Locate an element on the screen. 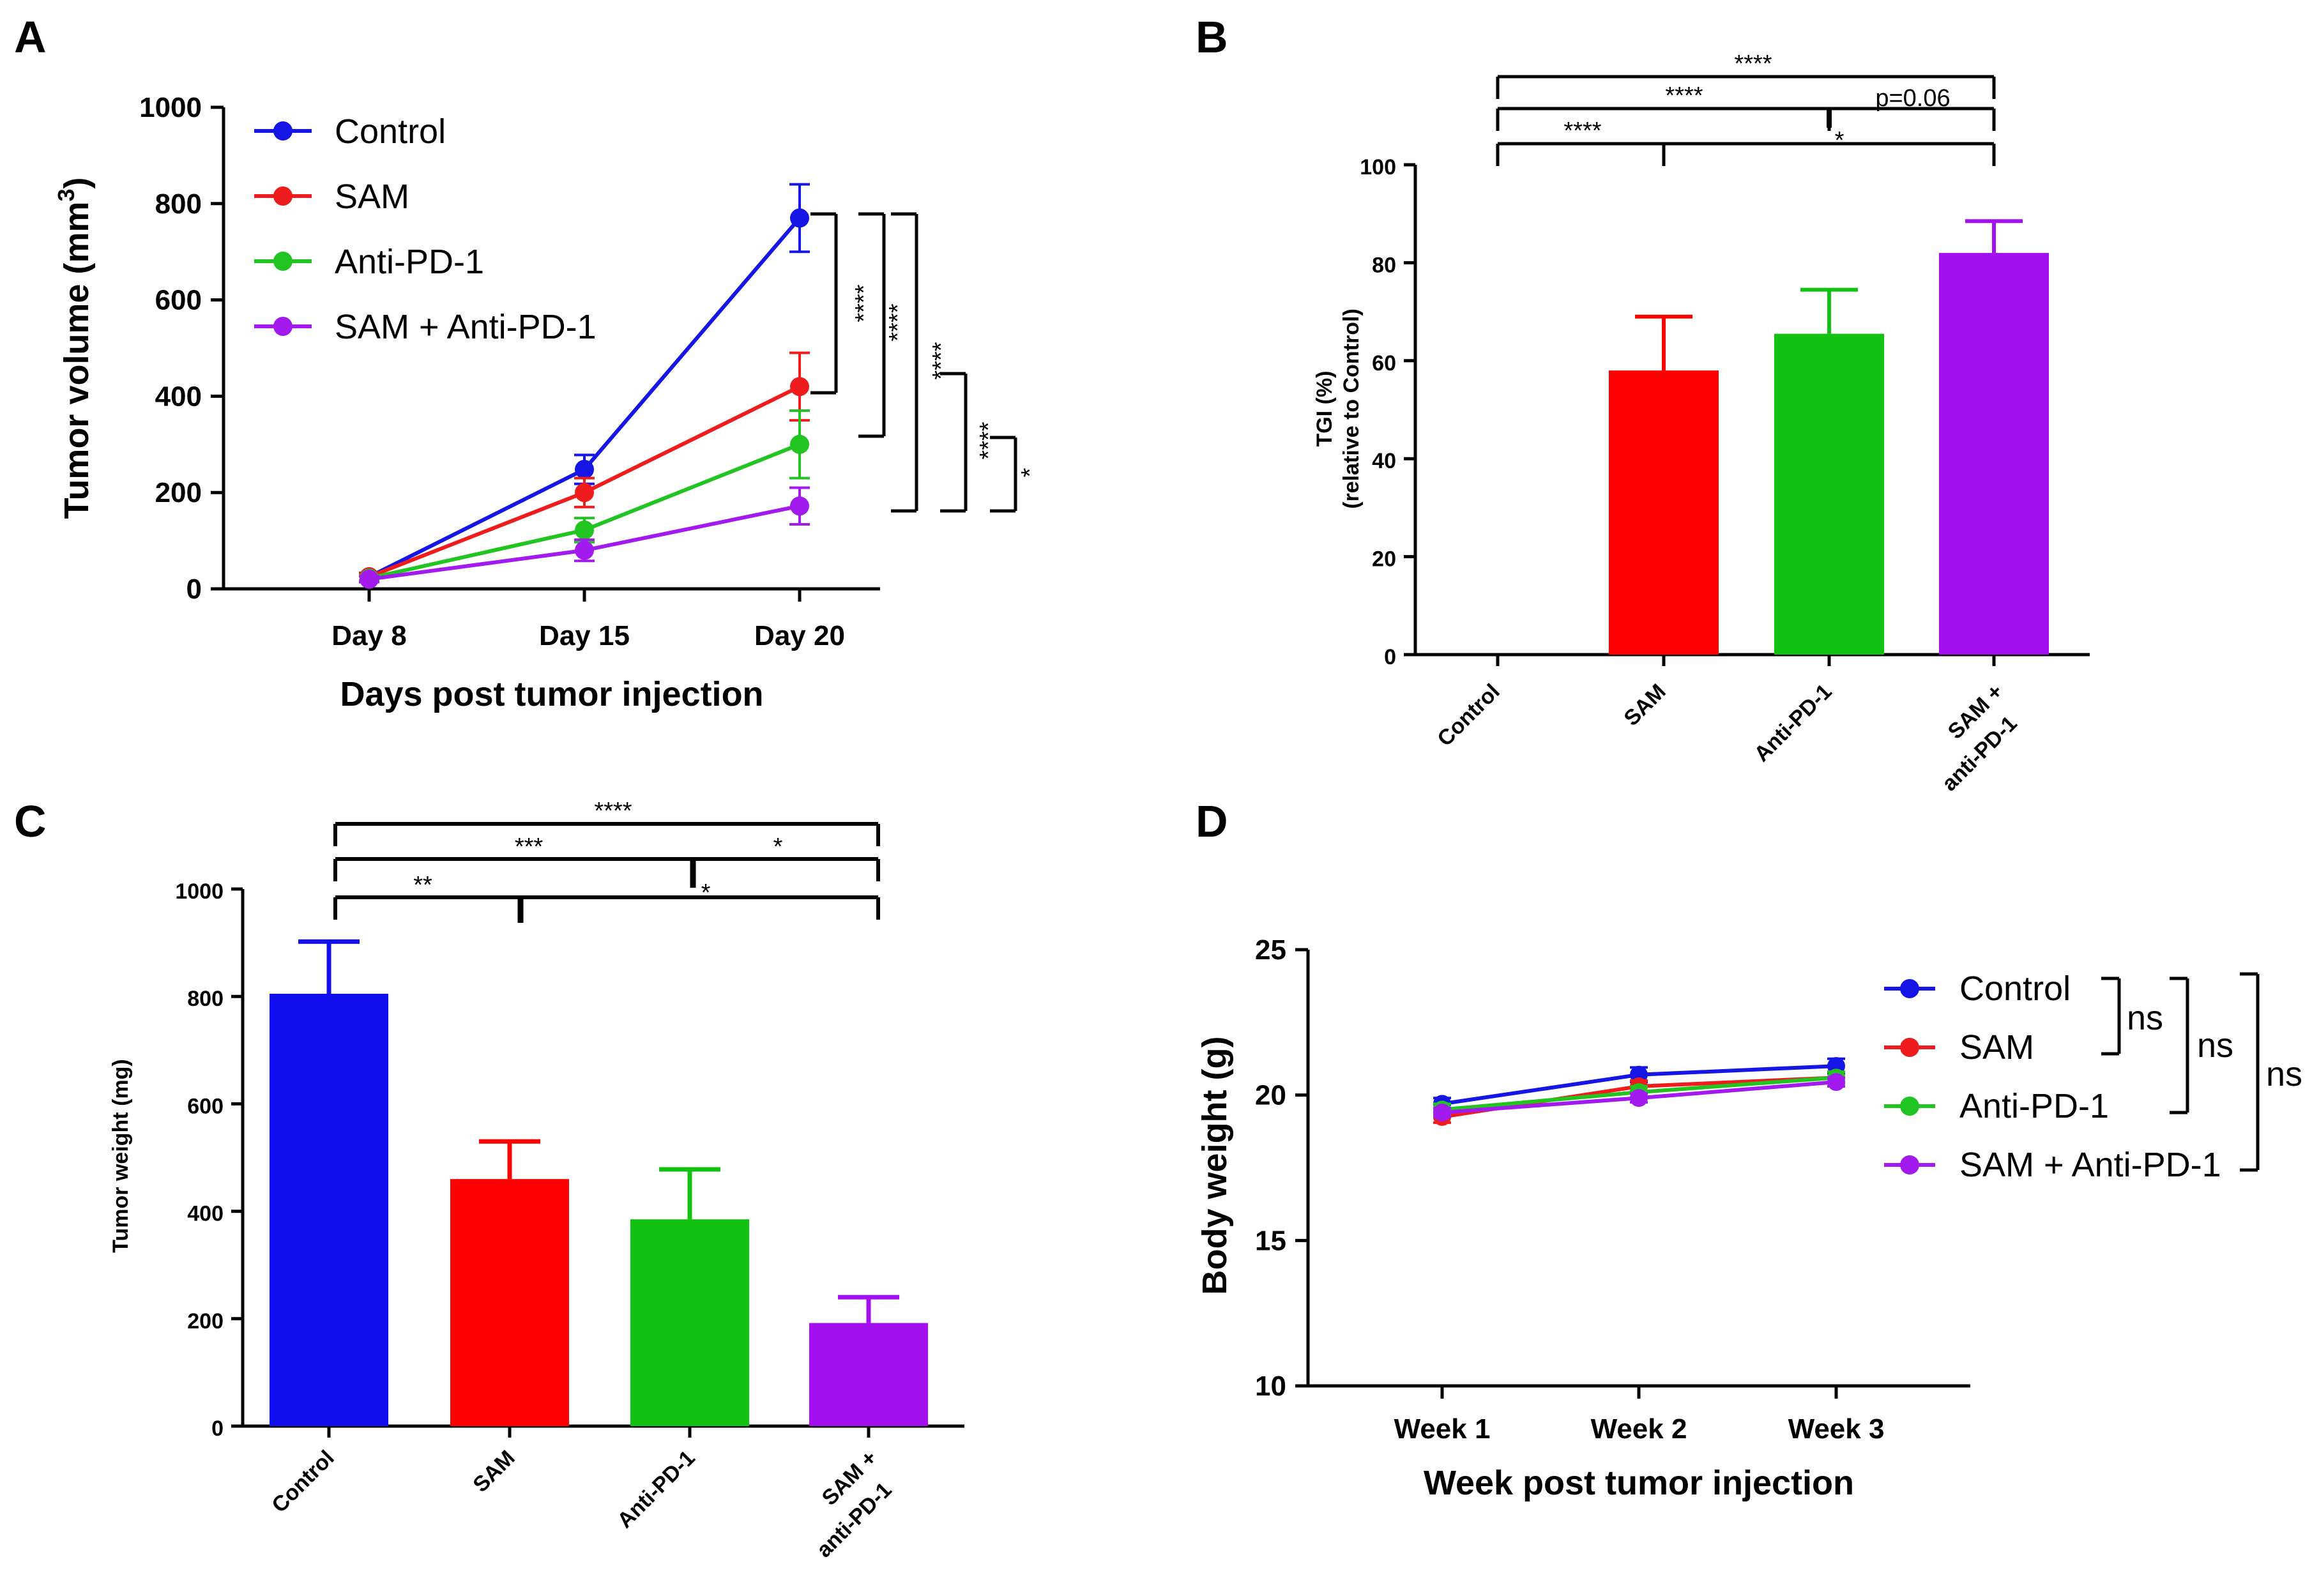 Image resolution: width=2312 pixels, height=1596 pixels. c-sig-label: ** is located at coordinates (422, 885).